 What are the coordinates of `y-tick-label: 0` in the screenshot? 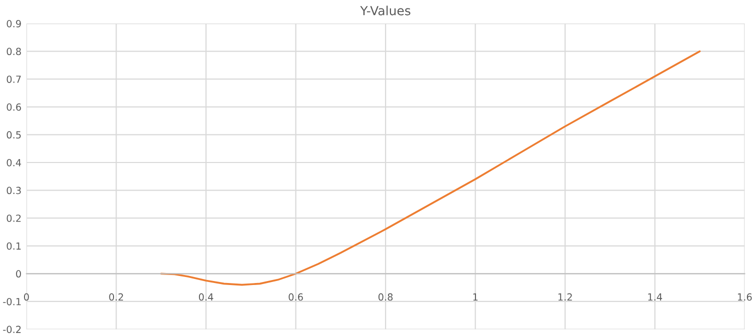 It's located at (18, 274).